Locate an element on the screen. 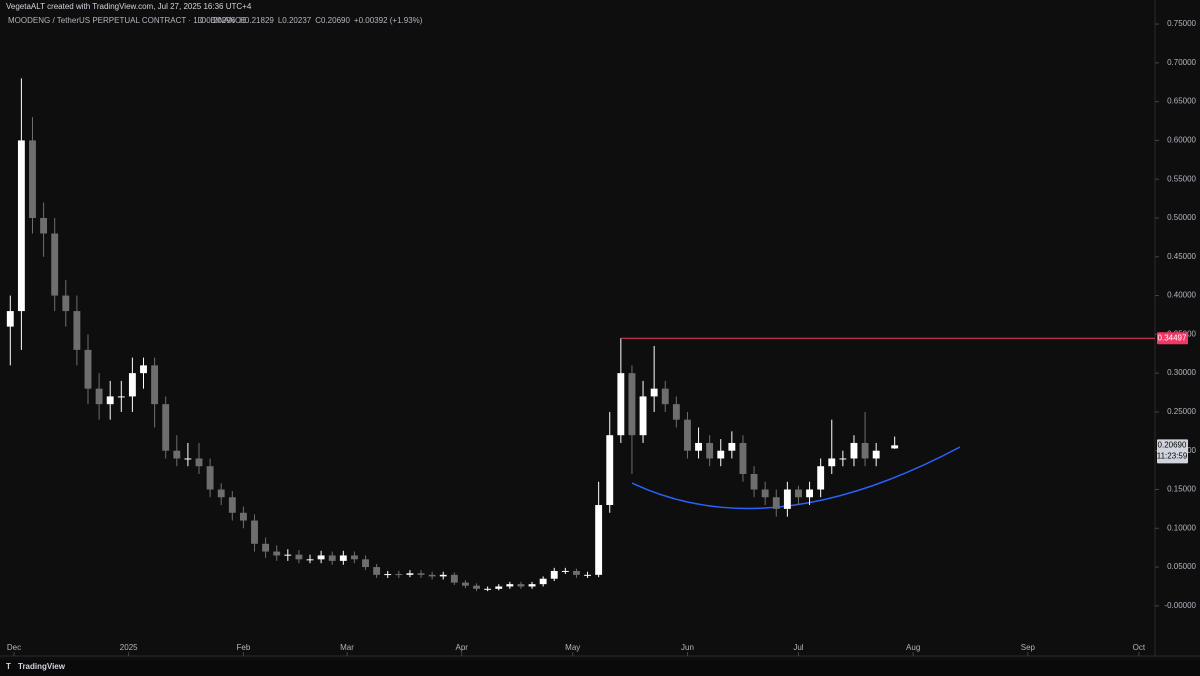 The height and width of the screenshot is (676, 1200). arc-drawing is located at coordinates (796, 478).